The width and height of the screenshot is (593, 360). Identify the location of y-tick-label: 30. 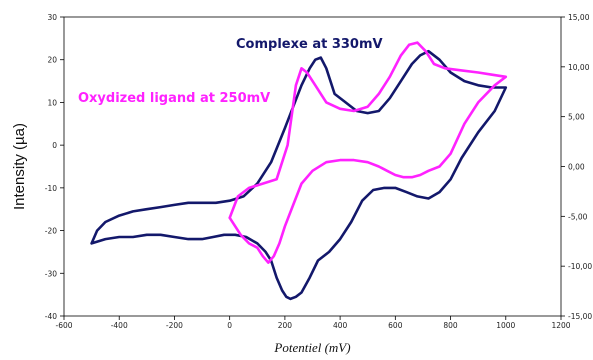
(52, 17).